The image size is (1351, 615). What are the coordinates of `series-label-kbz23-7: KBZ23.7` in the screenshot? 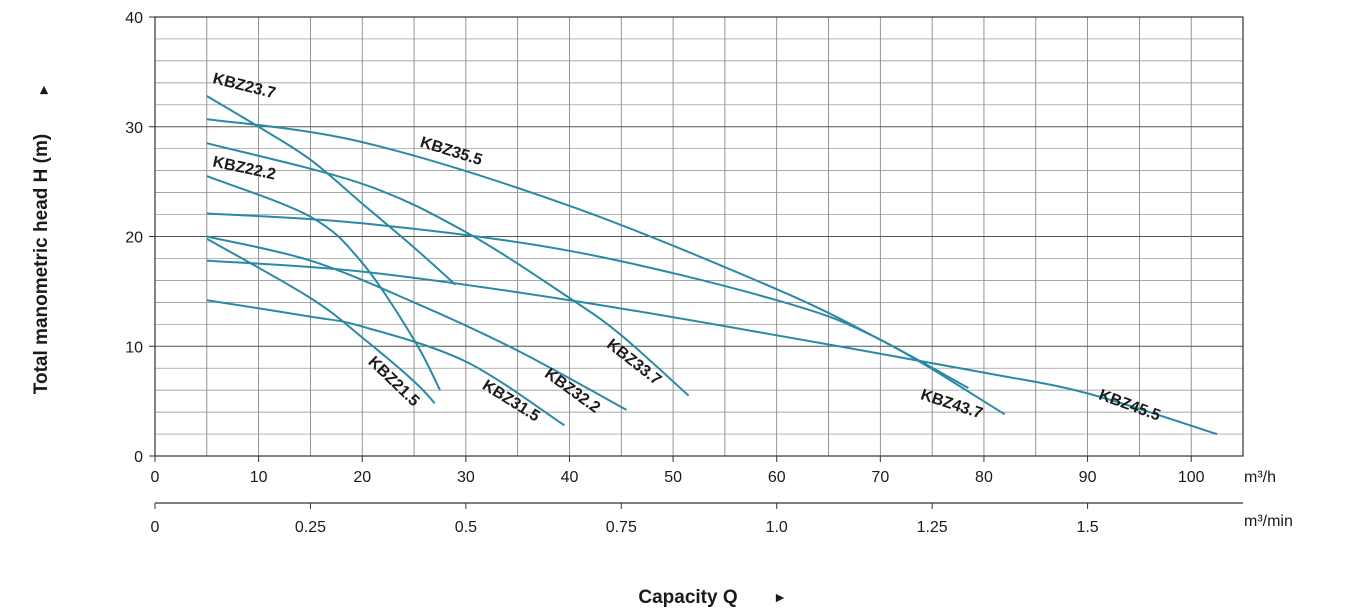 It's located at (244, 86).